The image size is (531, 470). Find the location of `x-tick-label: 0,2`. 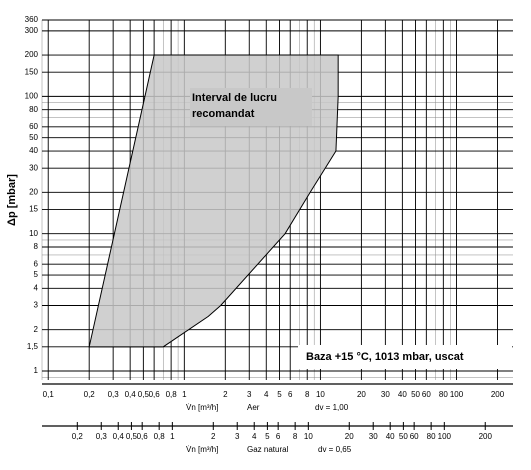

x-tick-label: 0,2 is located at coordinates (90, 394).